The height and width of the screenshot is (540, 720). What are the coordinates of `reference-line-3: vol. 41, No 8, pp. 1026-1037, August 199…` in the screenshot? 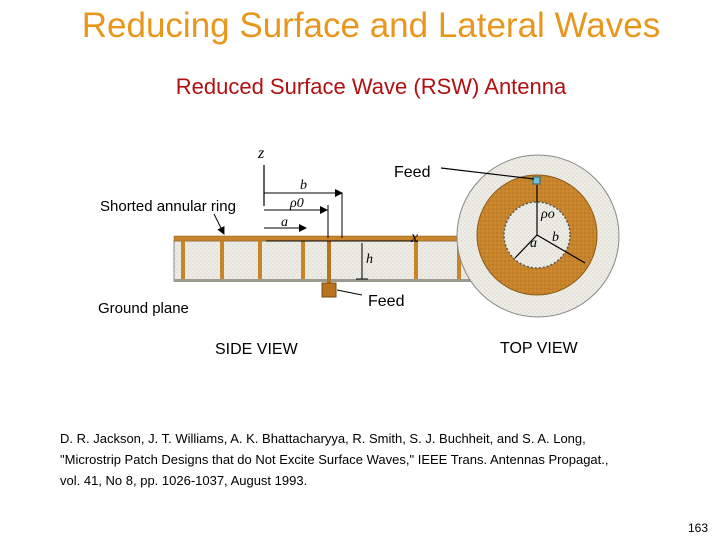 It's located at (184, 480).